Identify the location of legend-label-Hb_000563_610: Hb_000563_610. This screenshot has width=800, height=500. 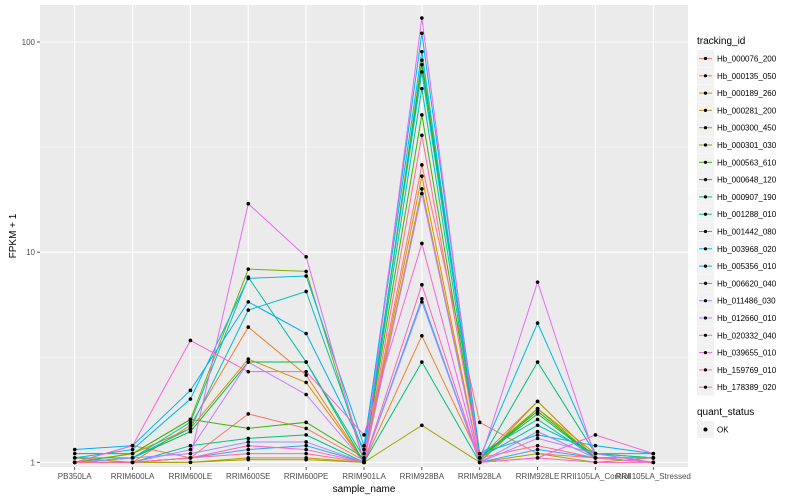
(747, 162).